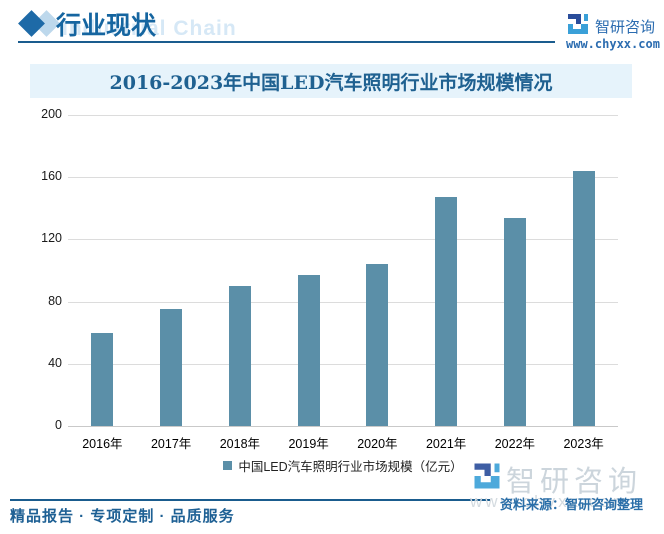  What do you see at coordinates (308, 444) in the screenshot?
I see `x-axis-label-2019年: 2019年` at bounding box center [308, 444].